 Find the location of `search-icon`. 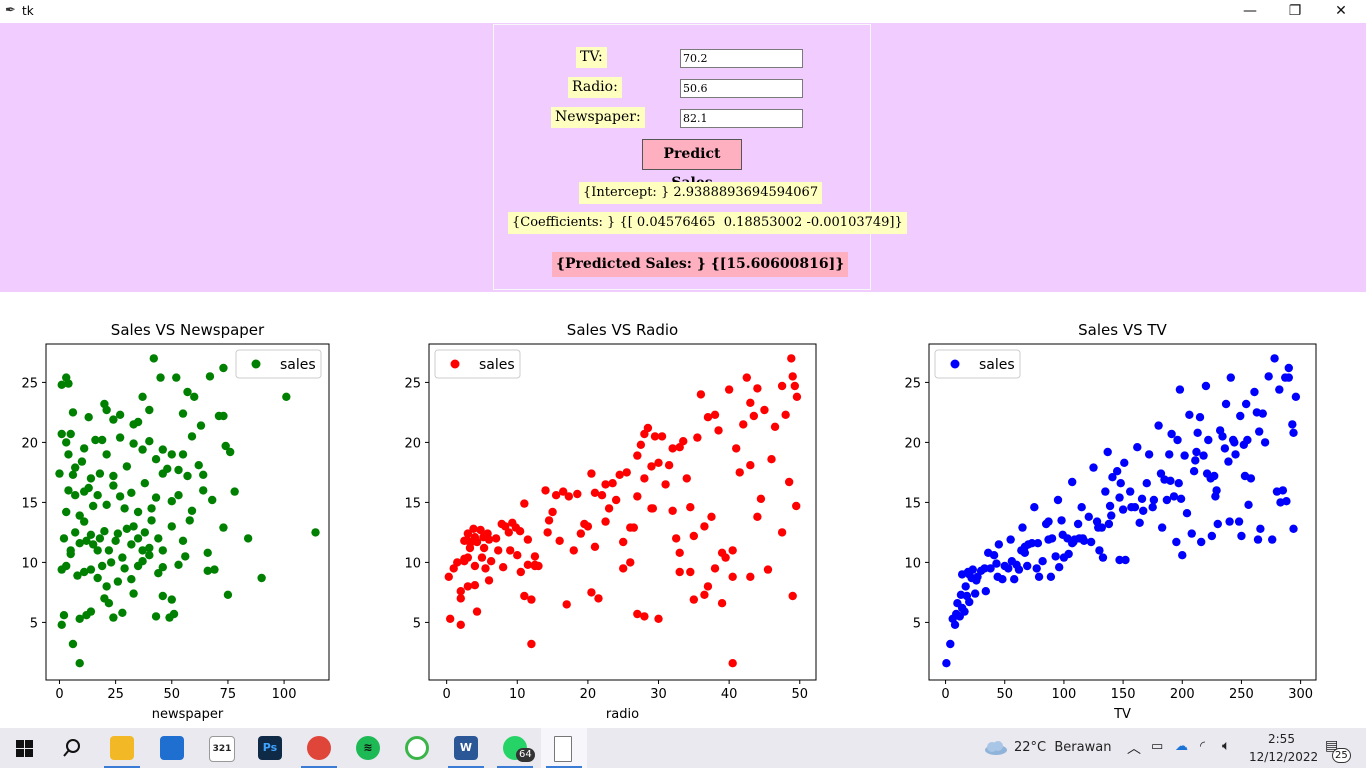

search-icon is located at coordinates (72, 748).